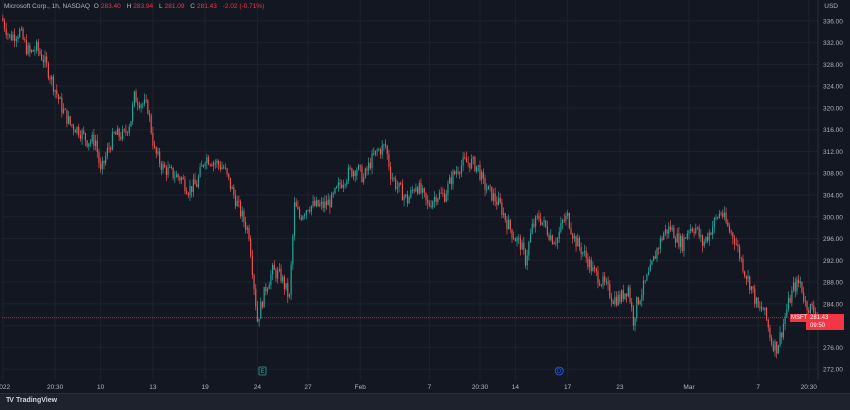 The width and height of the screenshot is (850, 410). Describe the element at coordinates (5, 387) in the screenshot. I see `x-tick-label: 2022` at that location.